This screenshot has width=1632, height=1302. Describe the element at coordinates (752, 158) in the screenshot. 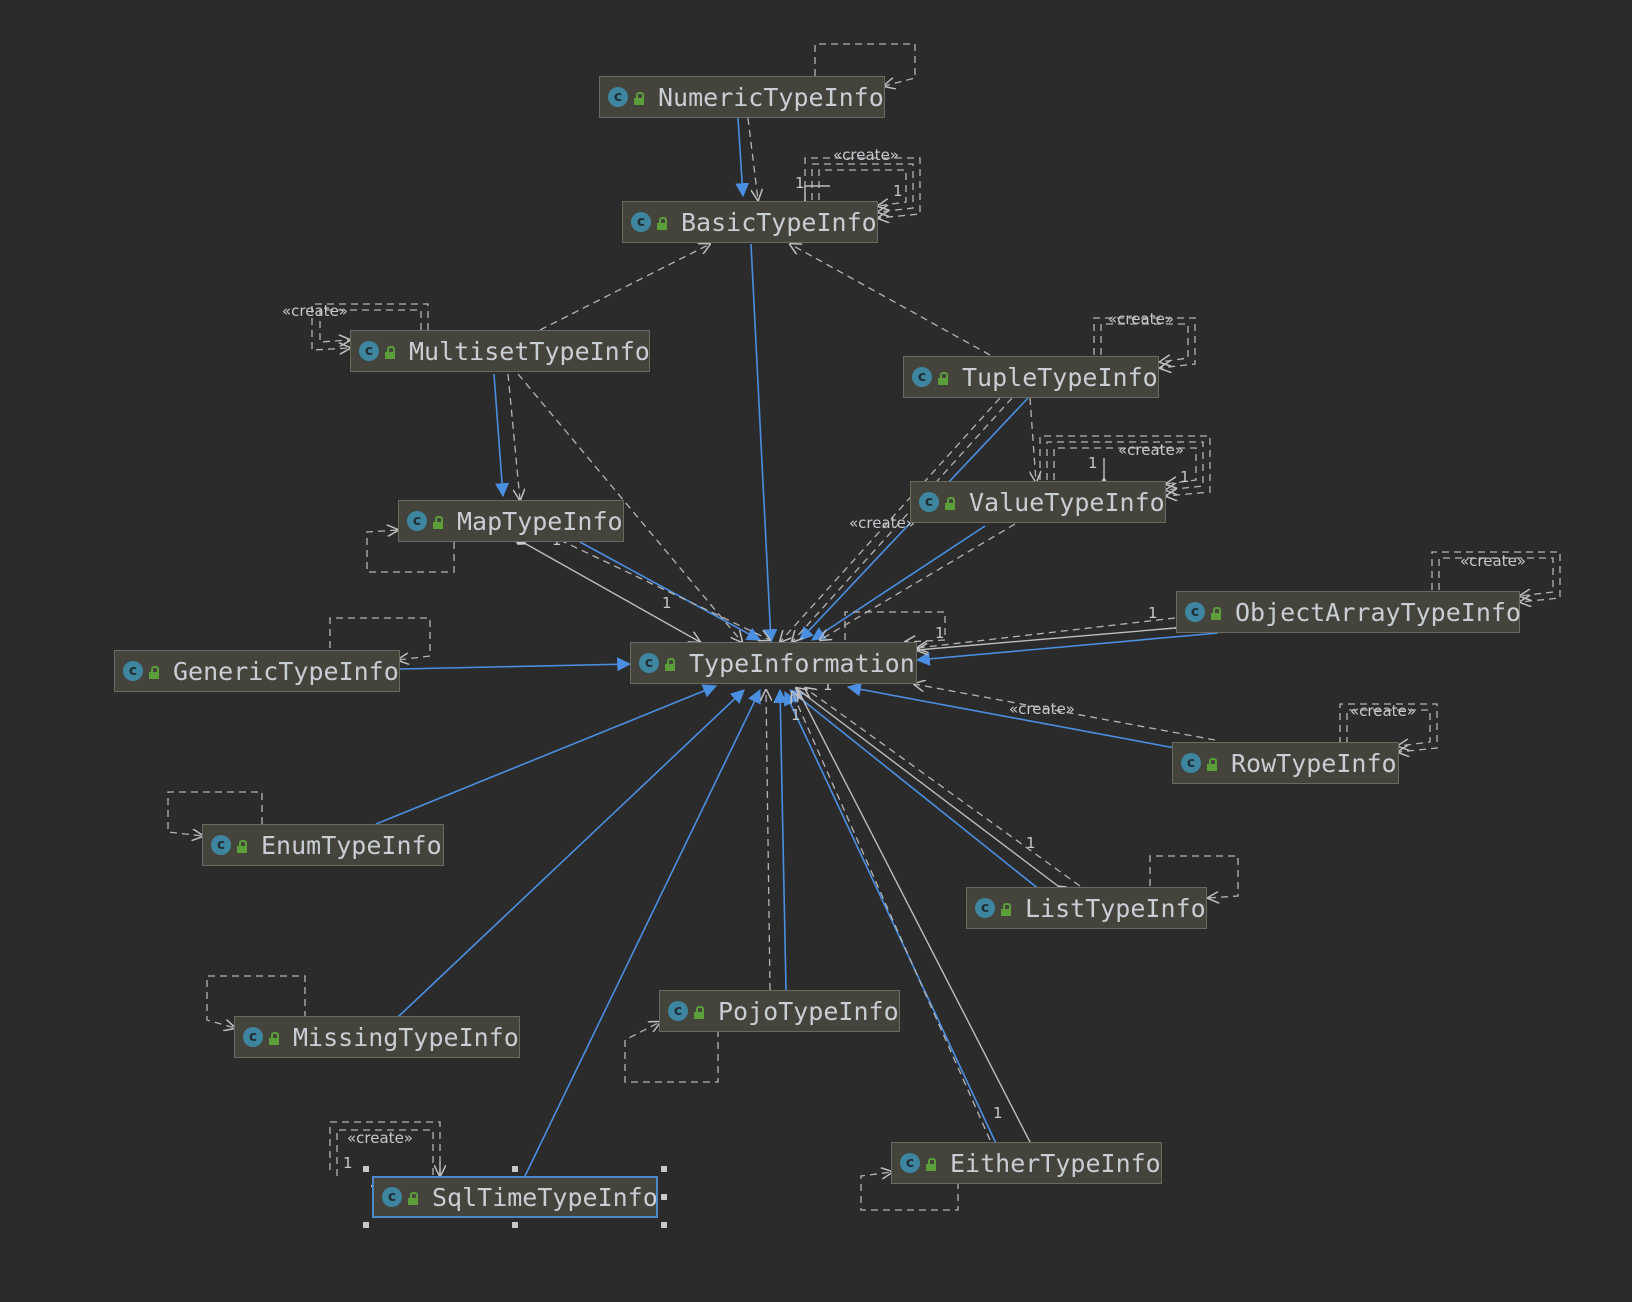

I see `dep-numeric-basic` at that location.